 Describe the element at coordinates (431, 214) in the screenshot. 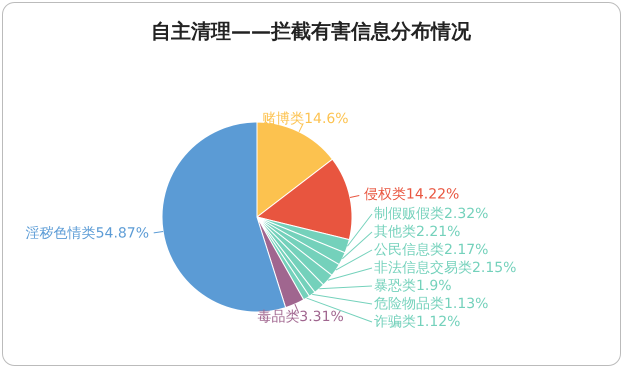

I see `slice-label: 制假贩假类2.32%` at that location.